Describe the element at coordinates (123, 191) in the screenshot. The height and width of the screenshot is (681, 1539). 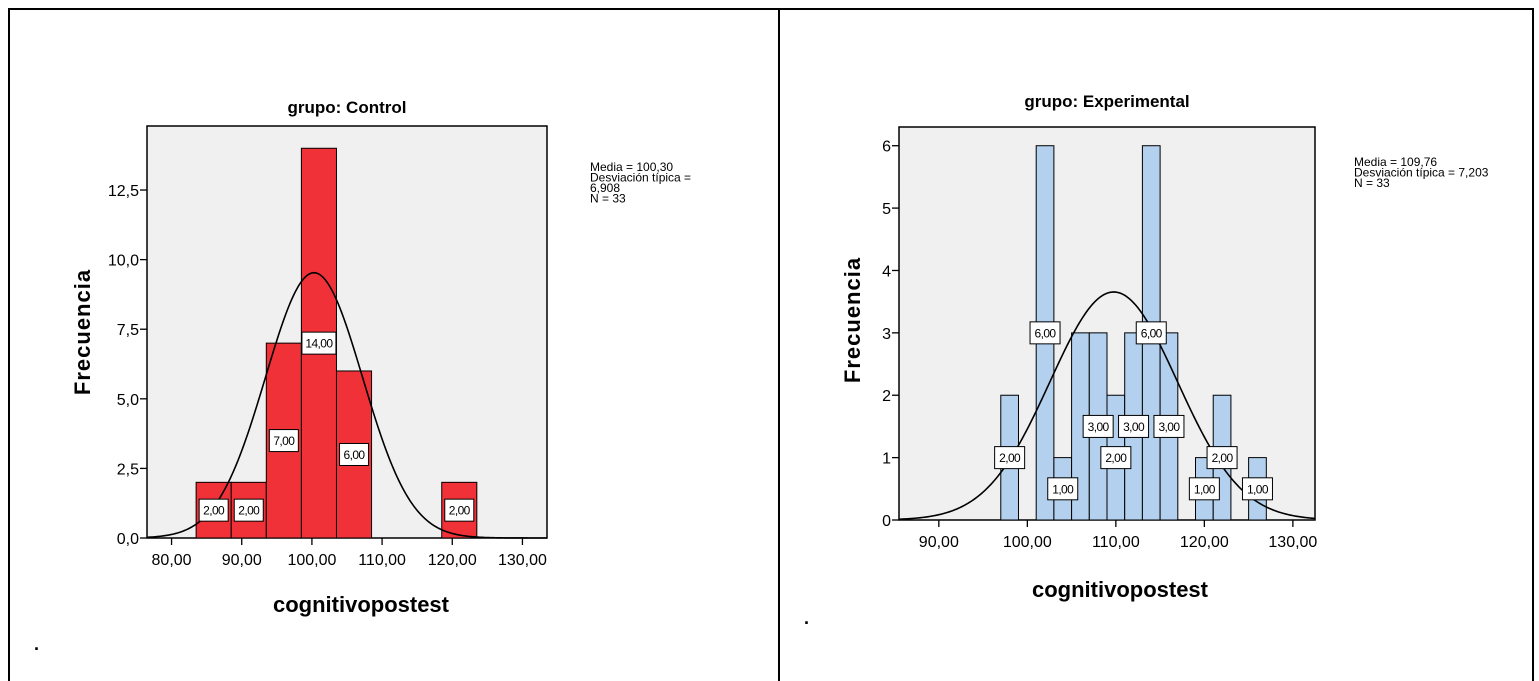
I see `y-tick-label: 12,5` at that location.